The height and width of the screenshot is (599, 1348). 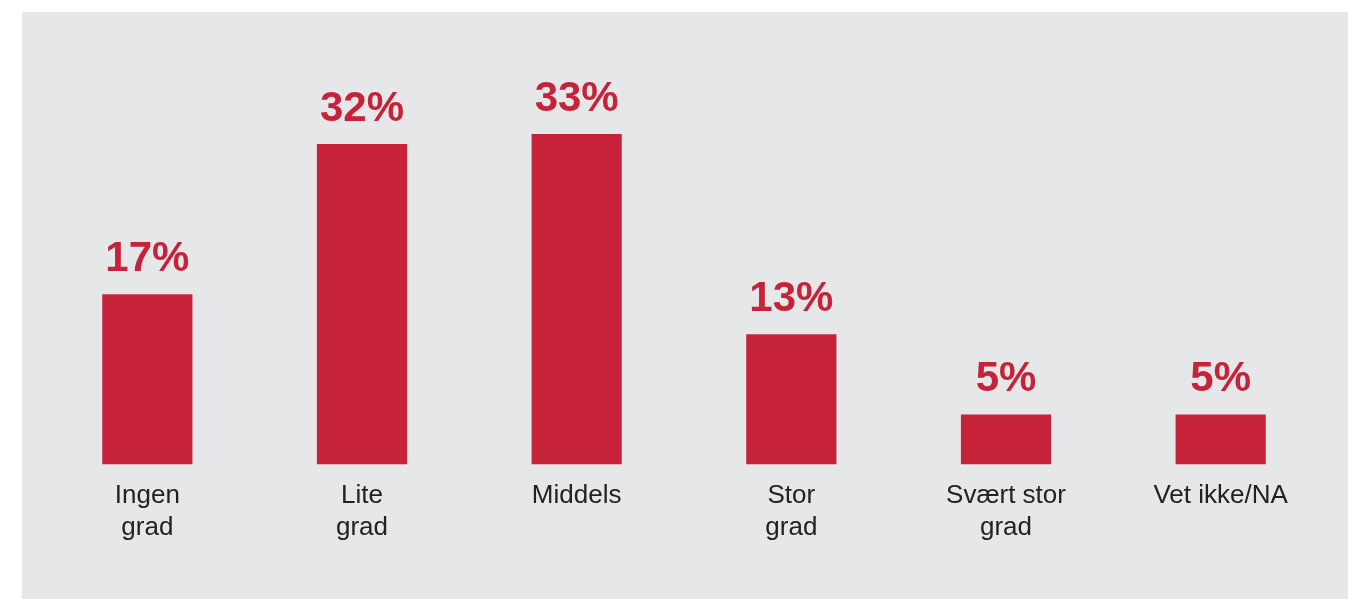 What do you see at coordinates (791, 296) in the screenshot?
I see `data-label: 13%` at bounding box center [791, 296].